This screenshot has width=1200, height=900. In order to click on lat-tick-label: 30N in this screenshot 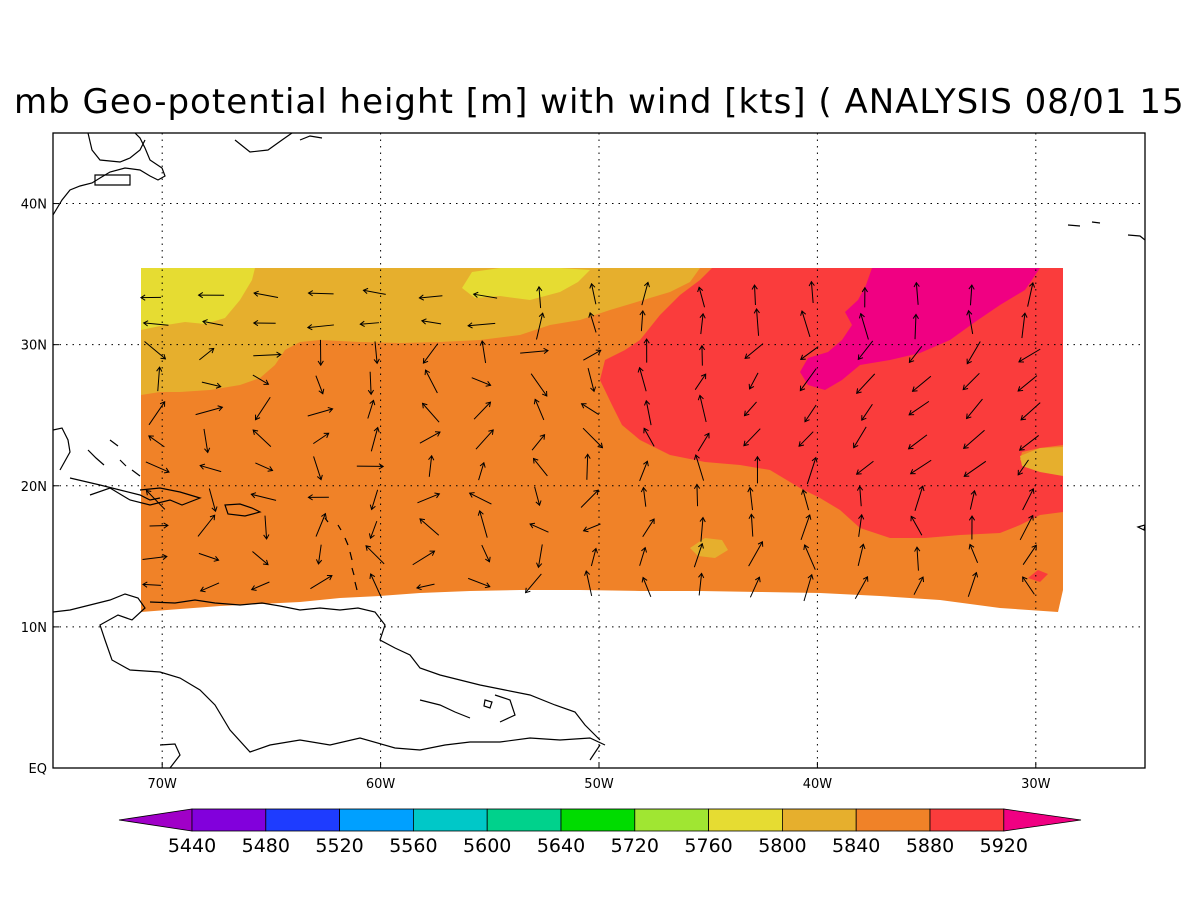, I will do `click(34, 346)`.